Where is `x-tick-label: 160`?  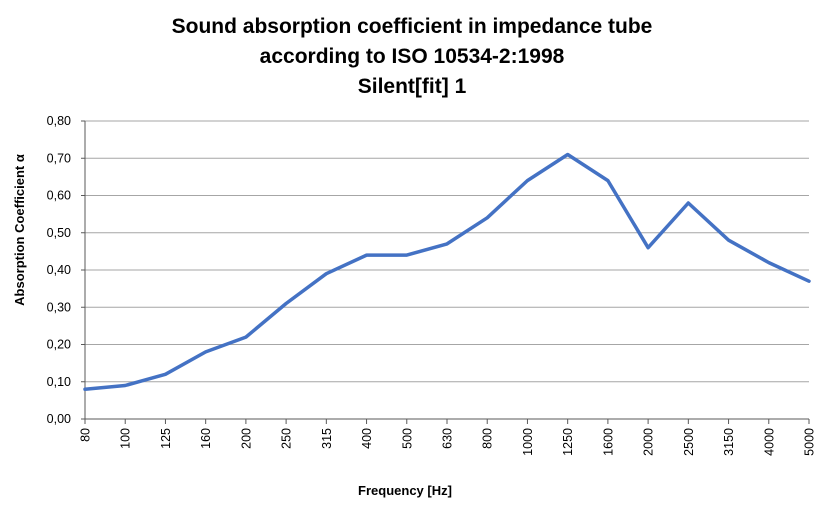
x-tick-label: 160 is located at coordinates (206, 438).